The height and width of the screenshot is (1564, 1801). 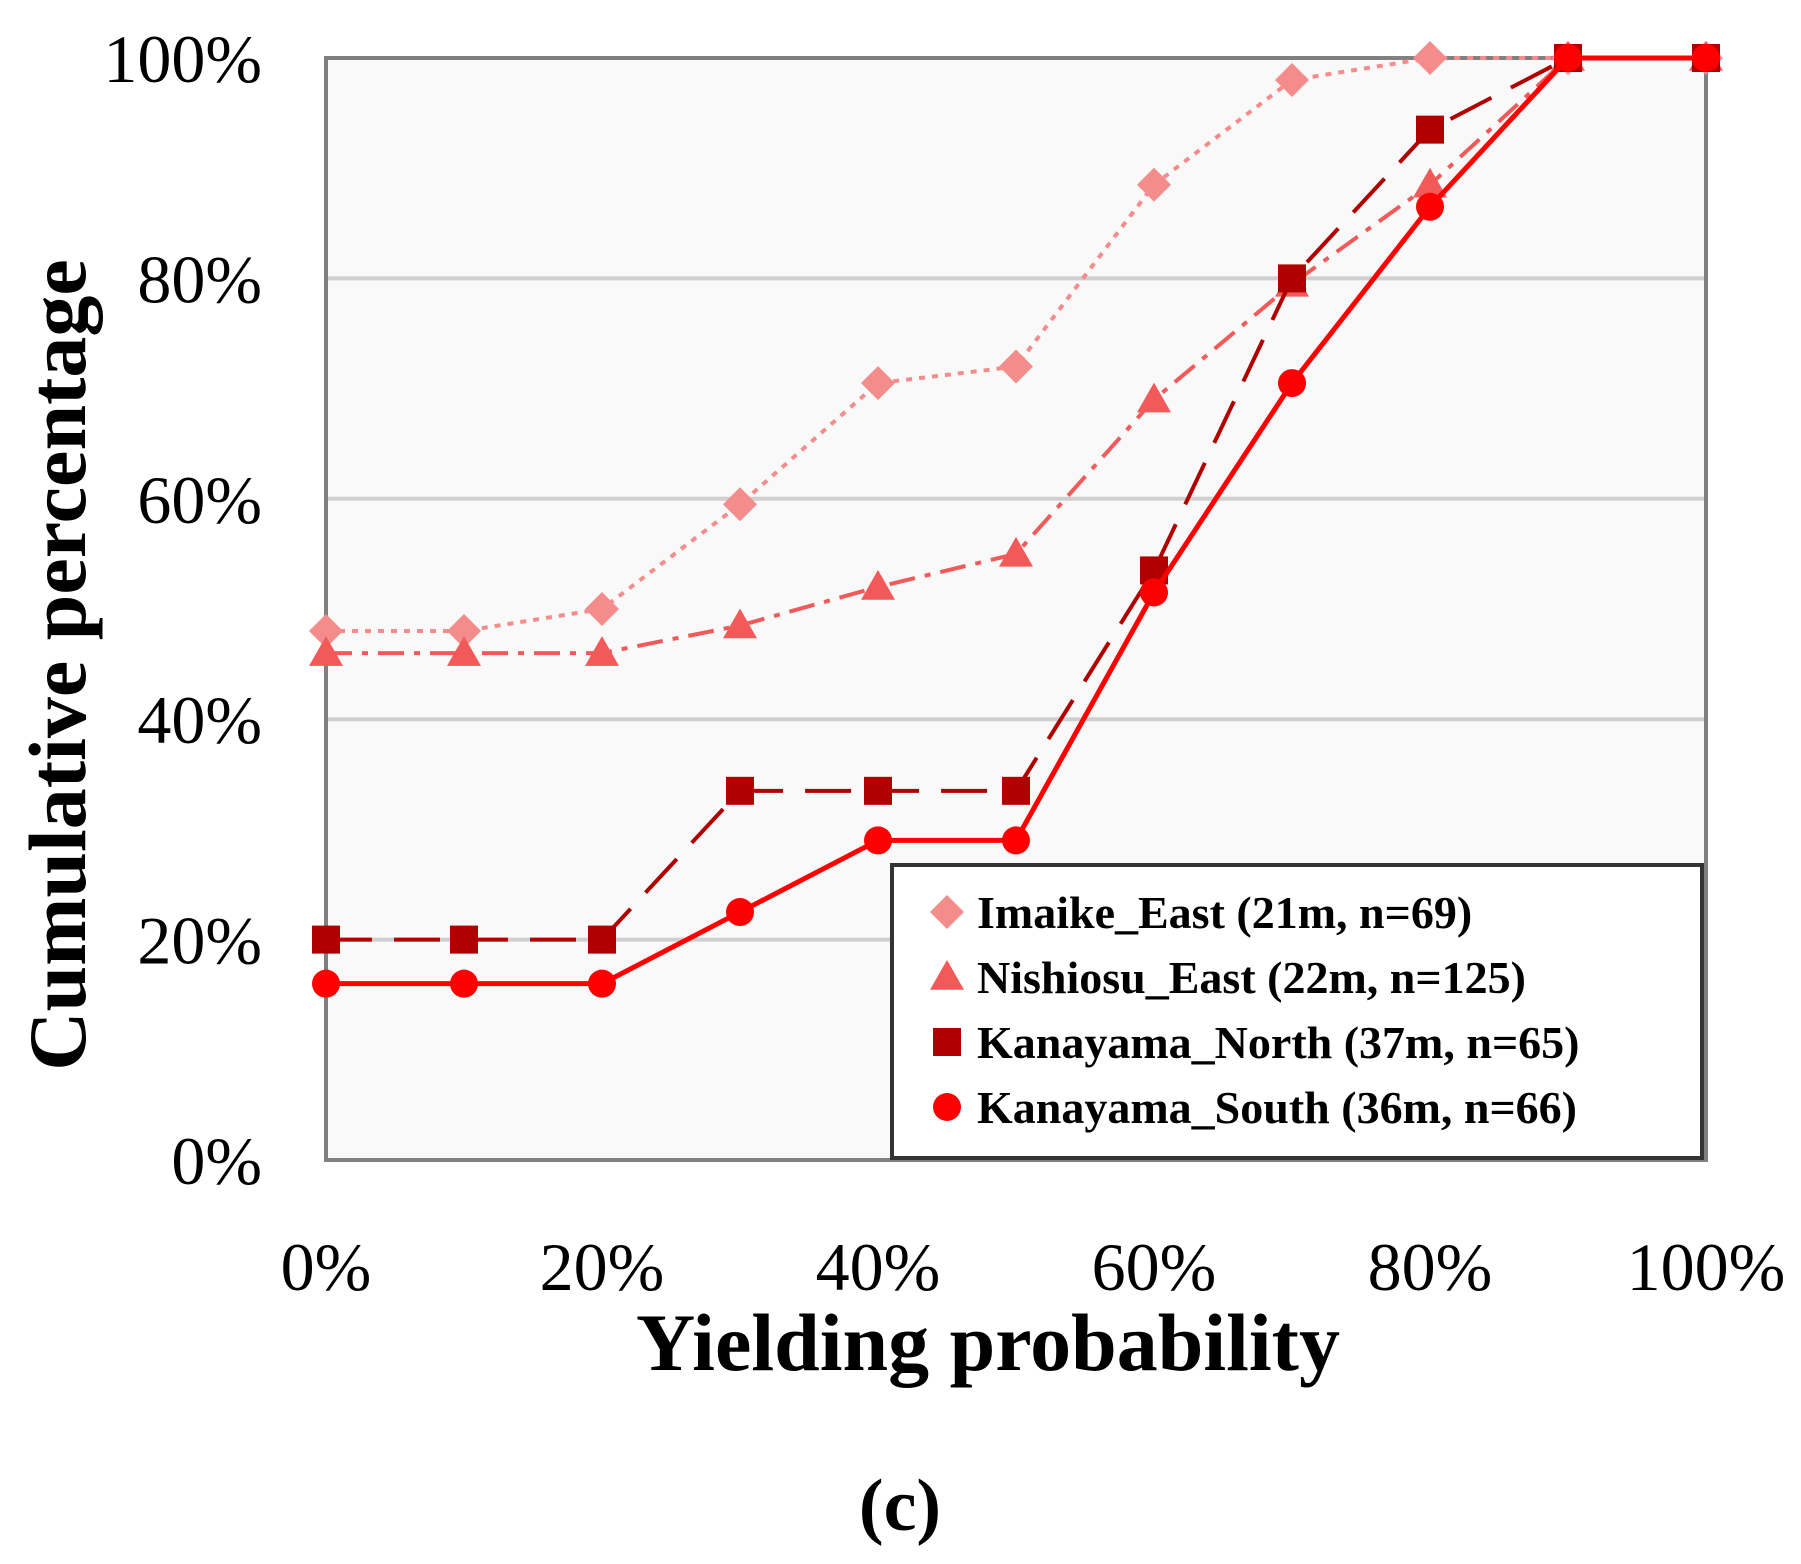 What do you see at coordinates (199, 500) in the screenshot?
I see `y-tick-label: 60%` at bounding box center [199, 500].